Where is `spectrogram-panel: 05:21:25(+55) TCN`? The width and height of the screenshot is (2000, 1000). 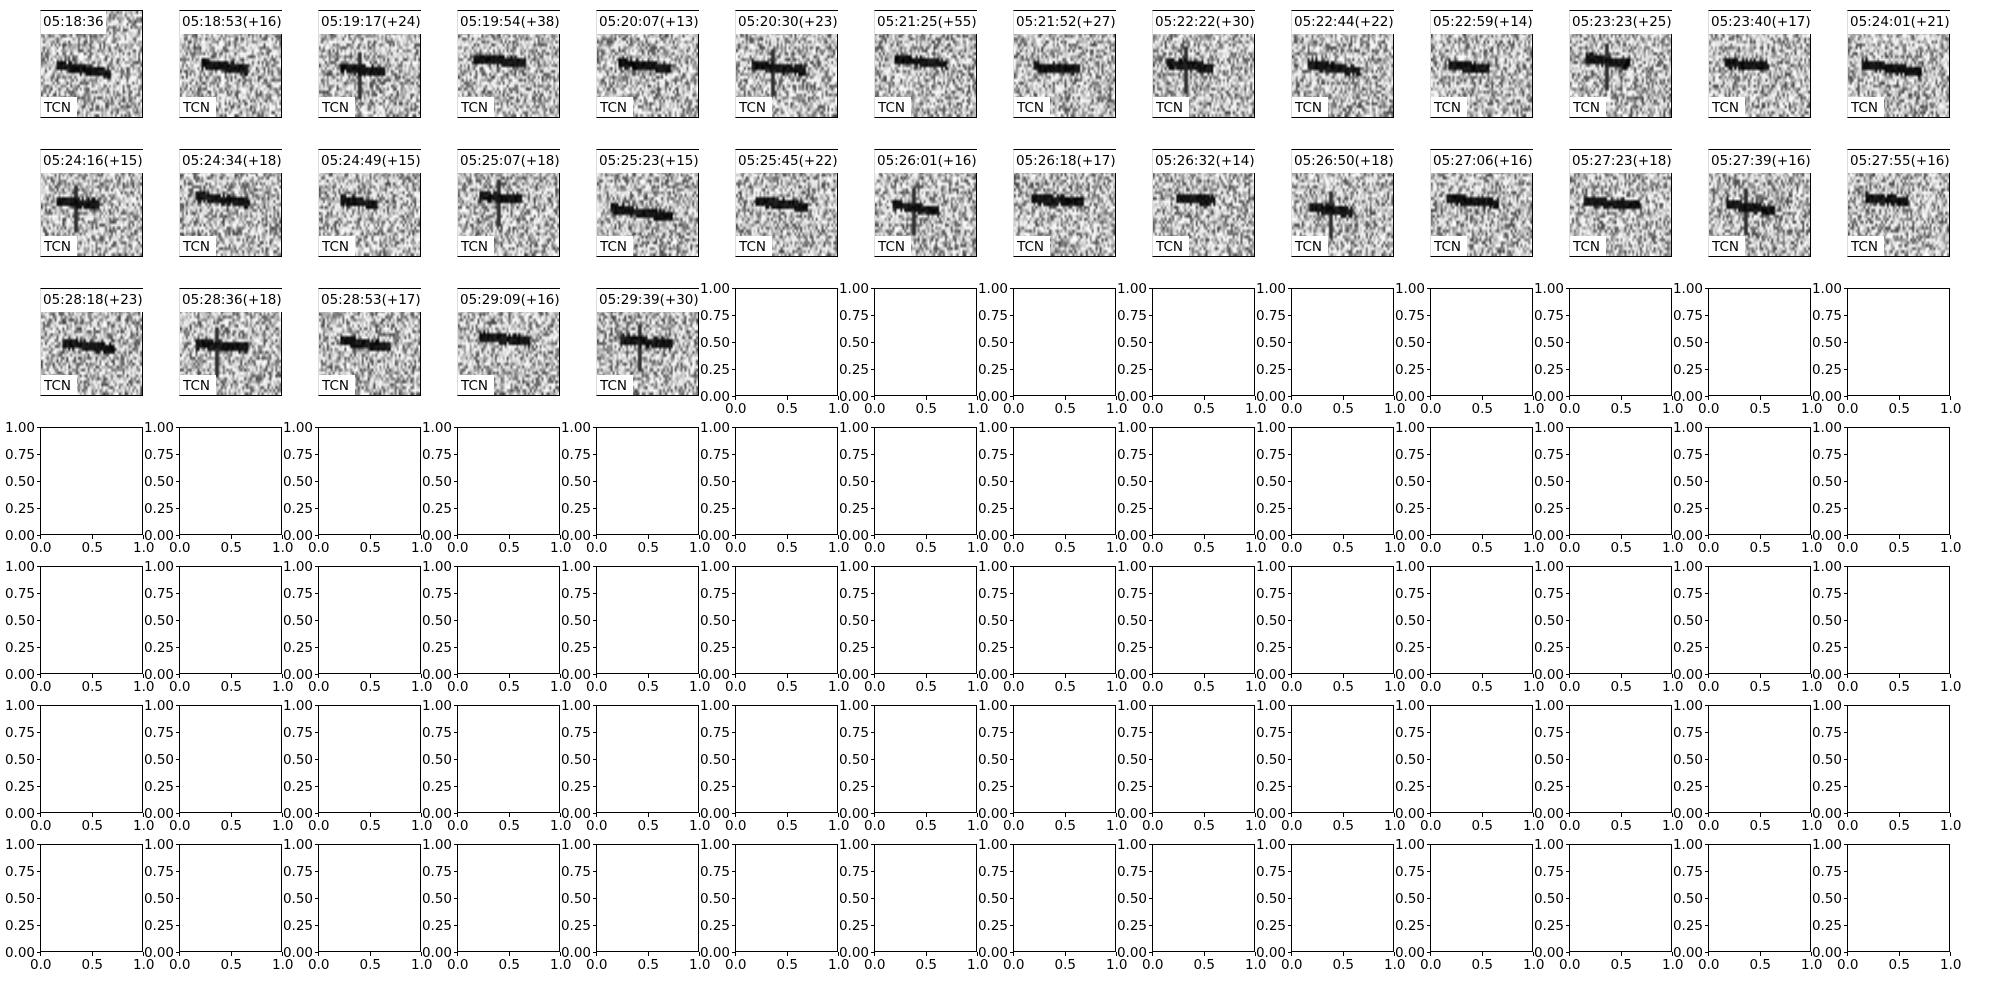 spectrogram-panel: 05:21:25(+55) TCN is located at coordinates (926, 64).